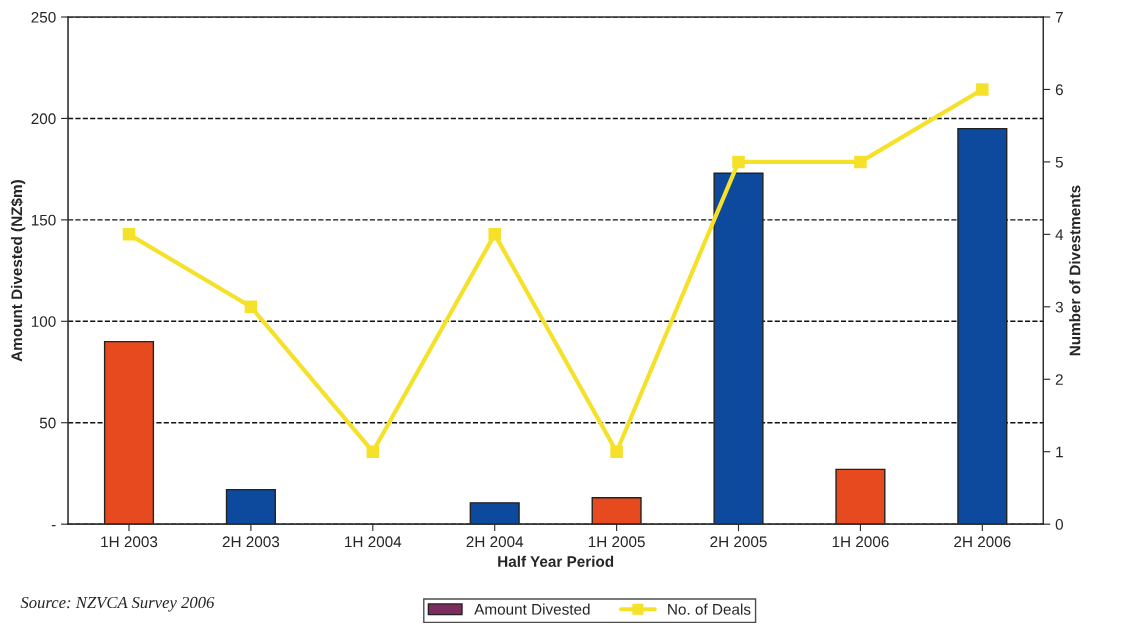 This screenshot has height=630, width=1134. What do you see at coordinates (556, 561) in the screenshot?
I see `x-axis-title: Half Year Period` at bounding box center [556, 561].